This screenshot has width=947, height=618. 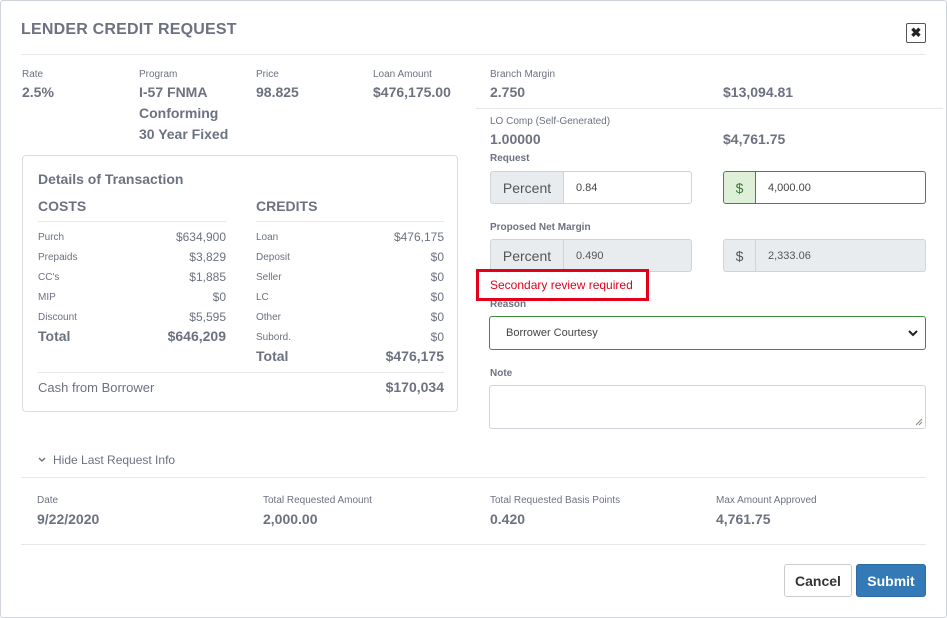 What do you see at coordinates (628, 187) in the screenshot?
I see `request-percent-input: 0.84` at bounding box center [628, 187].